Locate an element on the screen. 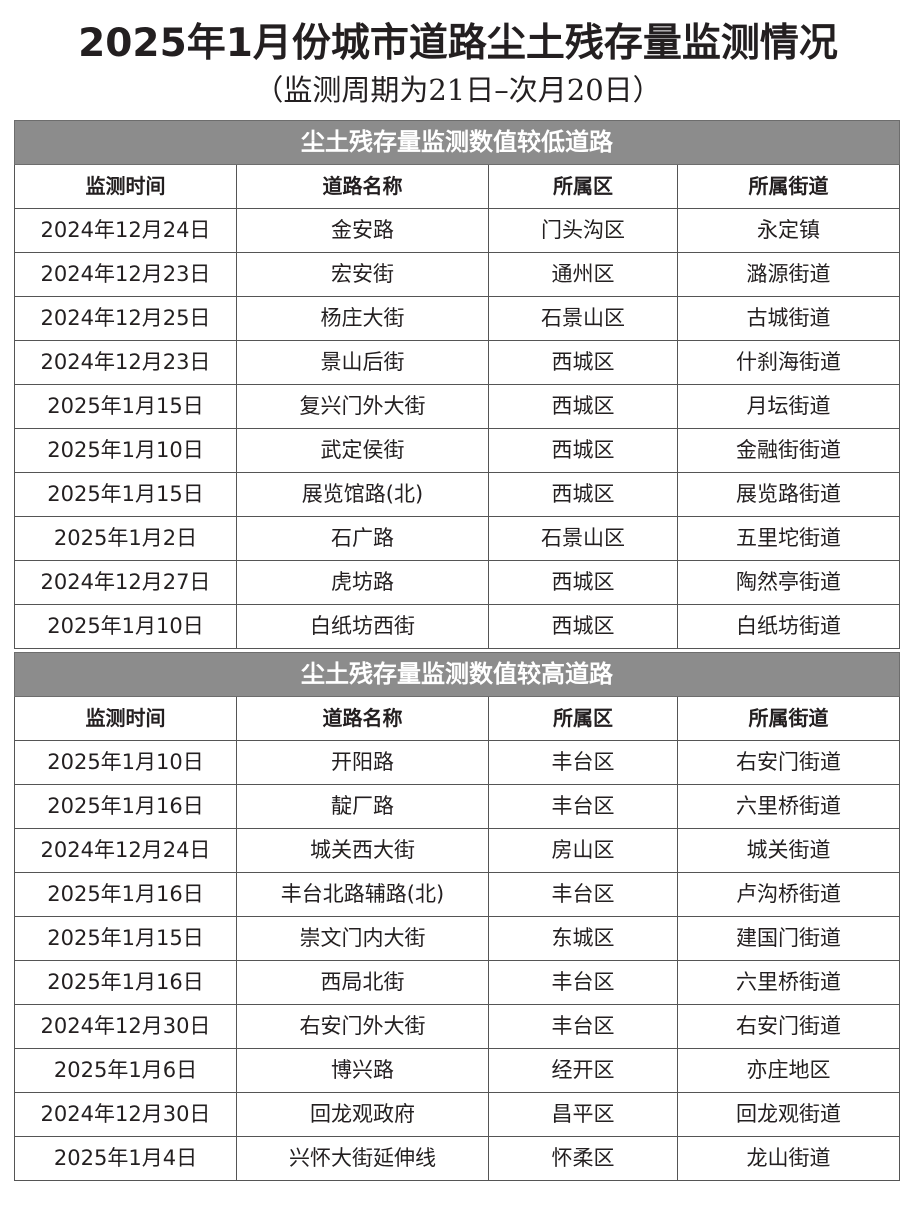 Image resolution: width=916 pixels, height=1207 pixels. cell-subdistrict: 亦庄地区 is located at coordinates (788, 1070).